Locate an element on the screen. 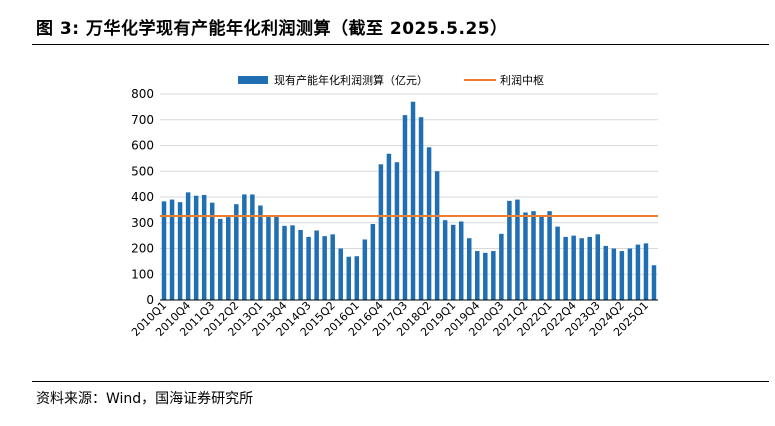  bottom-rule is located at coordinates (400, 381).